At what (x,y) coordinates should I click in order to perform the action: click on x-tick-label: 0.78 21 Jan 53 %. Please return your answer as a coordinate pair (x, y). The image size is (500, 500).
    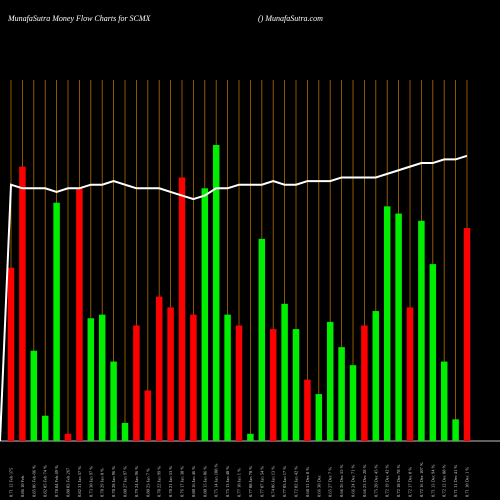
    Looking at the image, I should click on (170, 481).